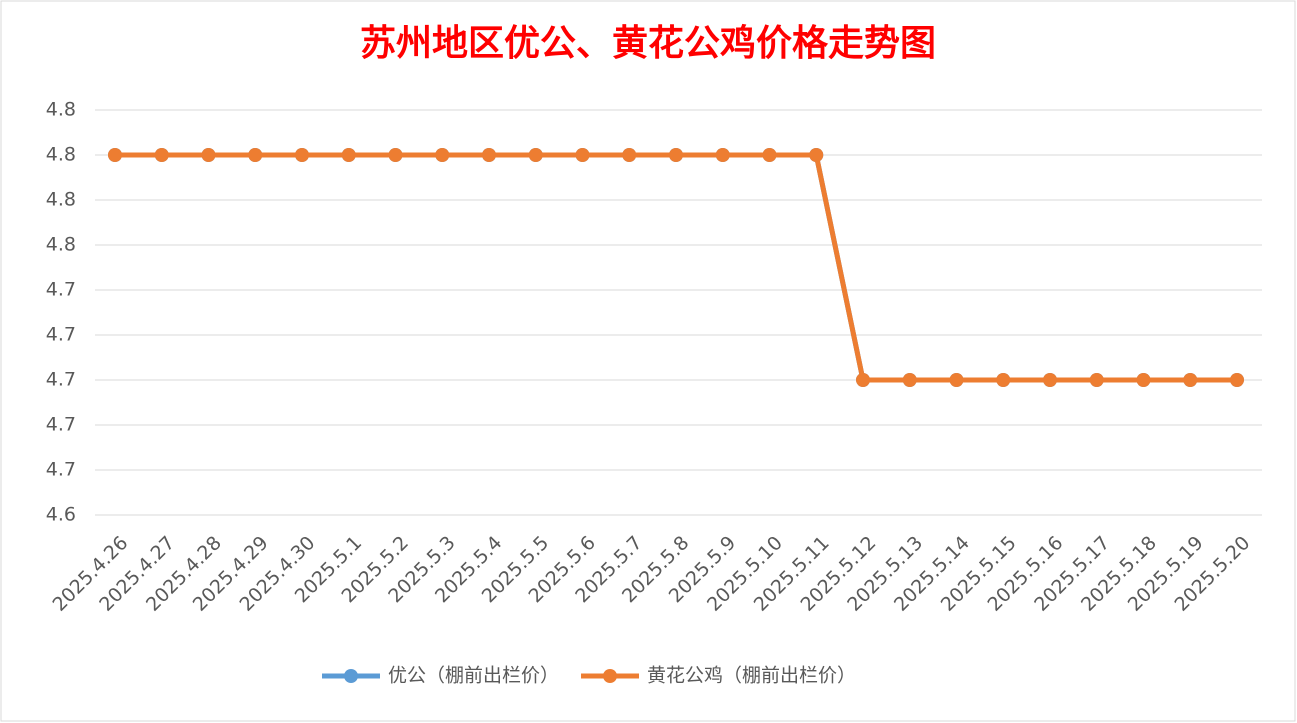 The height and width of the screenshot is (723, 1297). I want to click on y-tick-label: 4.6, so click(61, 515).